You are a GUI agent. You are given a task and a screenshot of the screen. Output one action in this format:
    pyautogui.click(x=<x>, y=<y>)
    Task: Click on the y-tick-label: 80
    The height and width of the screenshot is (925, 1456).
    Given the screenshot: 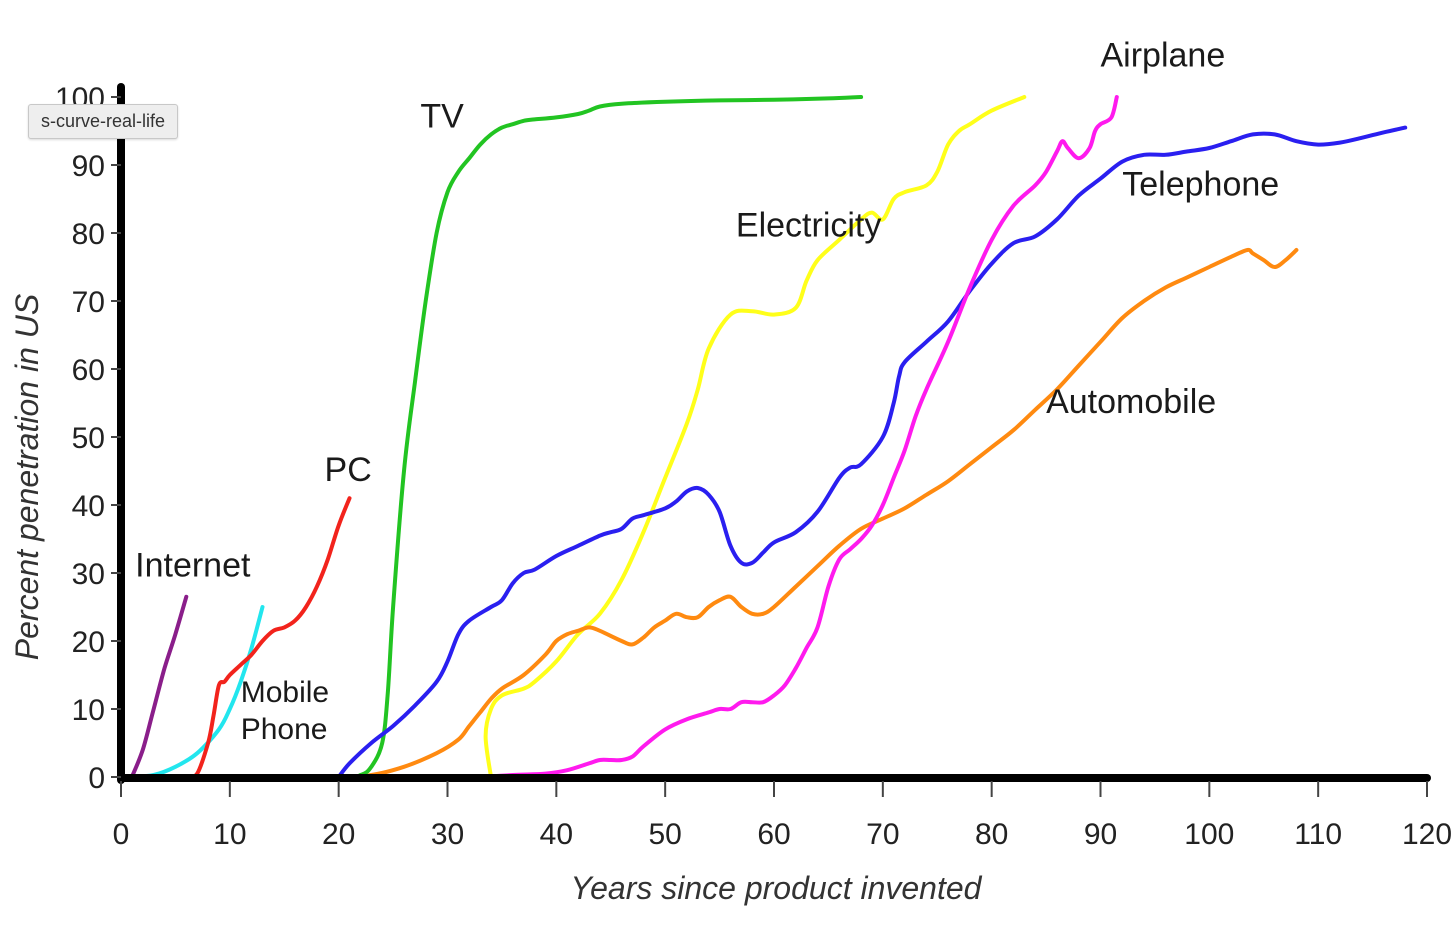 What is the action you would take?
    pyautogui.click(x=88, y=234)
    